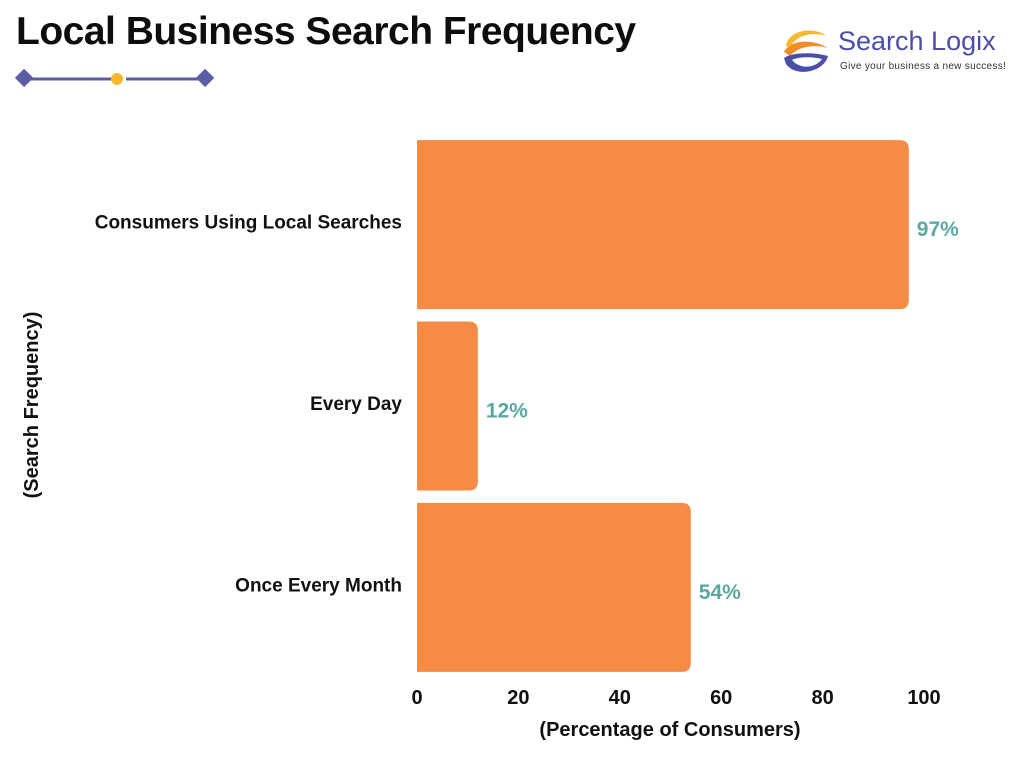  What do you see at coordinates (248, 223) in the screenshot?
I see `category-label-0: Consumers Using Local Searches` at bounding box center [248, 223].